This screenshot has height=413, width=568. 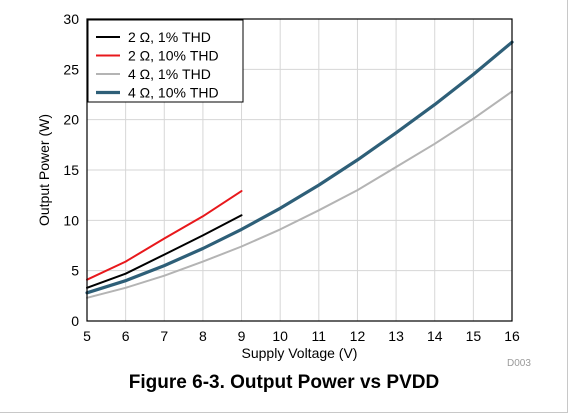 What do you see at coordinates (169, 37) in the screenshot?
I see `legend-label: 2 Ω, 1% THD` at bounding box center [169, 37].